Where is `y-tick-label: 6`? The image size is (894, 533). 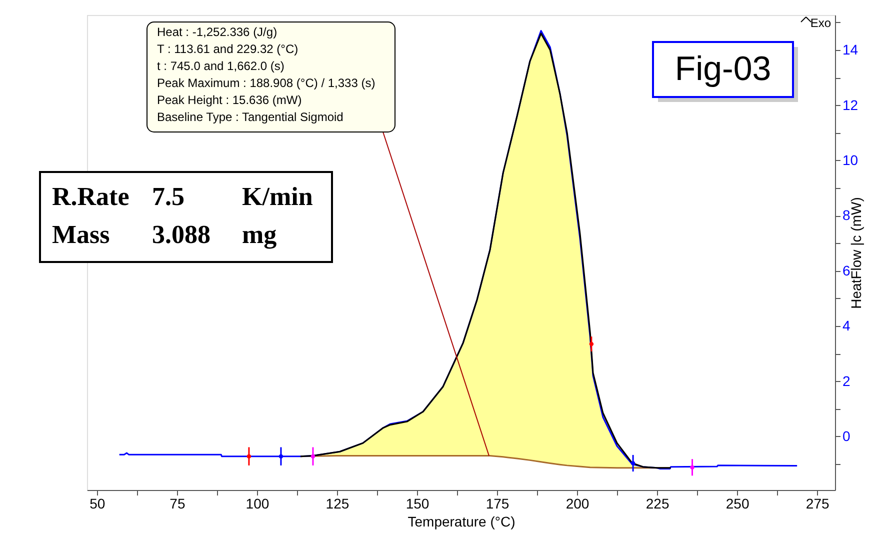 y-tick-label: 6 is located at coordinates (846, 270).